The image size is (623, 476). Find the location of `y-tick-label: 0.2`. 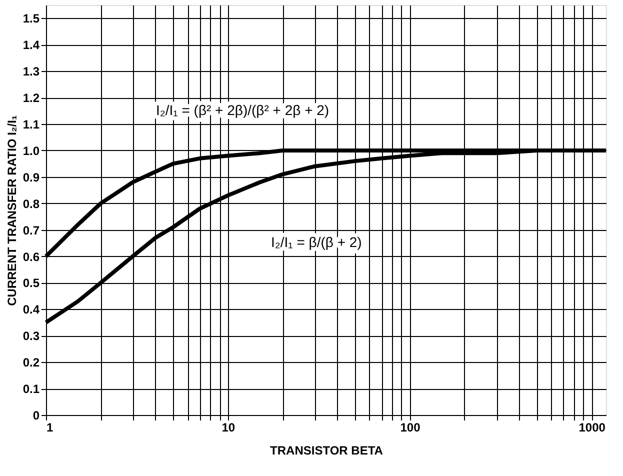

y-tick-label: 0.2 is located at coordinates (31, 363).